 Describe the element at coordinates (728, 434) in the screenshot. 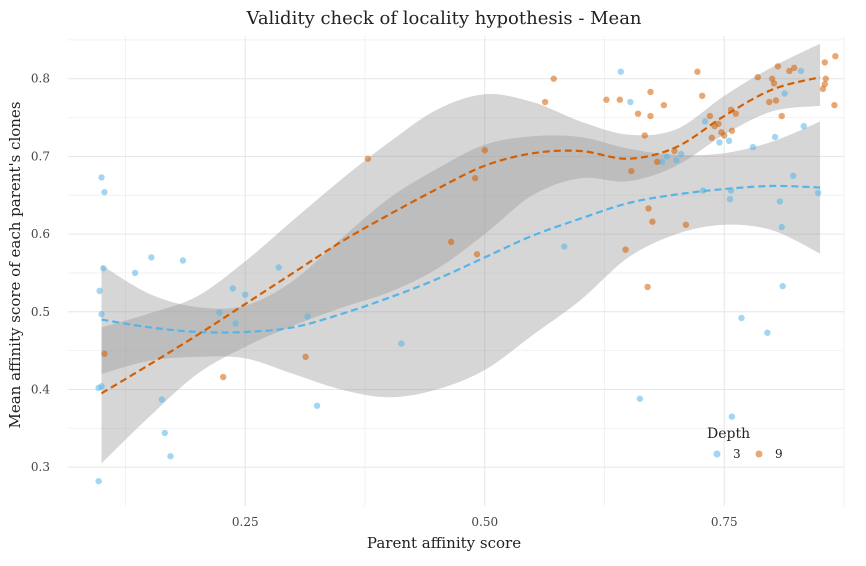

I see `legend-title: Depth` at that location.